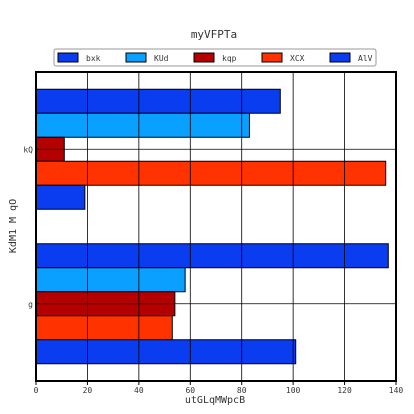 Image resolution: width=414 pixels, height=414 pixels. Describe the element at coordinates (242, 390) in the screenshot. I see `x-tick-label: 80` at that location.